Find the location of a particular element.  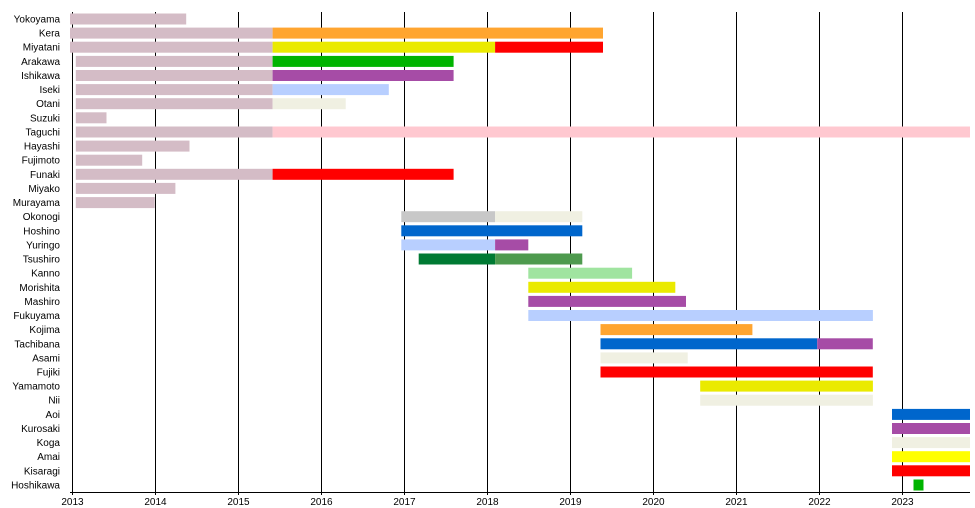

row-label-miyako: Miyako is located at coordinates (44, 189).